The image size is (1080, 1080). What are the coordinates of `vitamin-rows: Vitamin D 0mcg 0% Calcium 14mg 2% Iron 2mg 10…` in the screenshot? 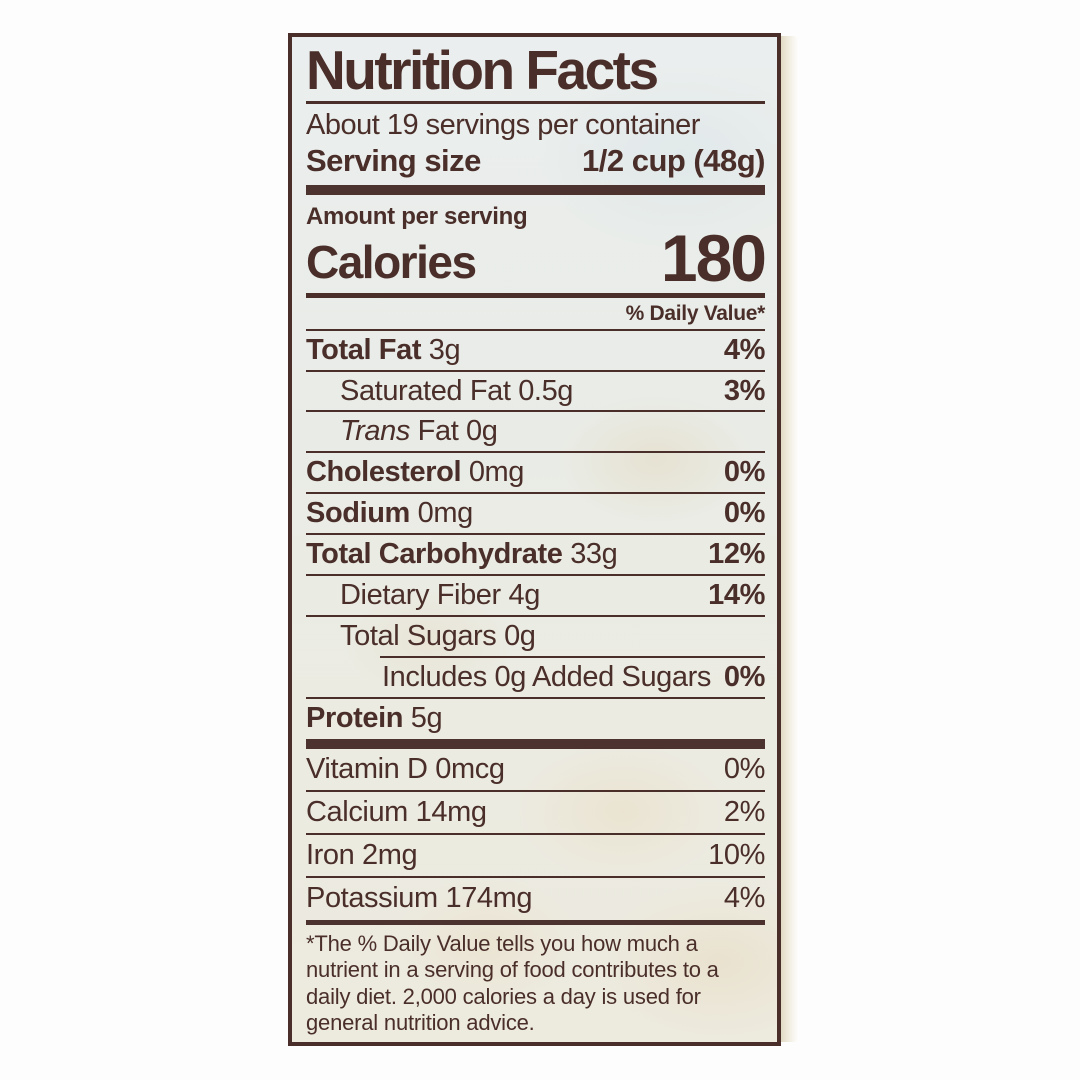 It's located at (535, 834).